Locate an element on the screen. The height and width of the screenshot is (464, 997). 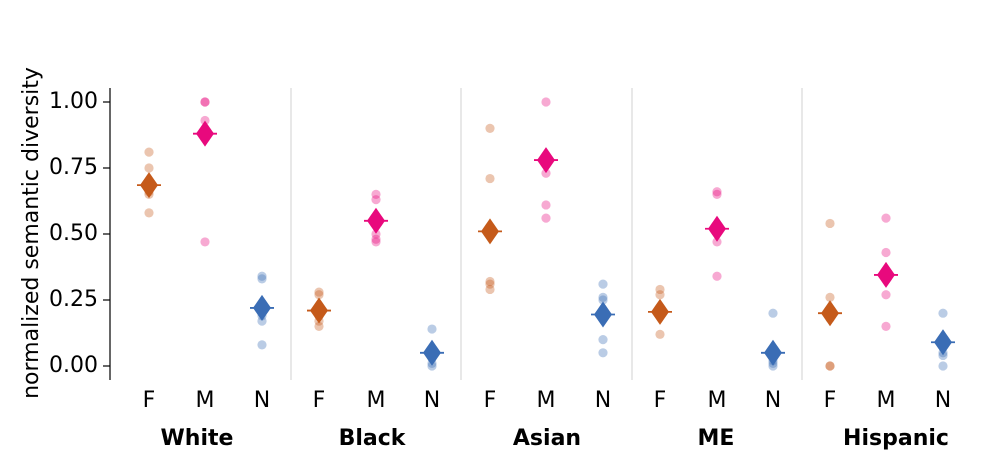
y-axis-title: normalized semantic diversity is located at coordinates (31, 233).